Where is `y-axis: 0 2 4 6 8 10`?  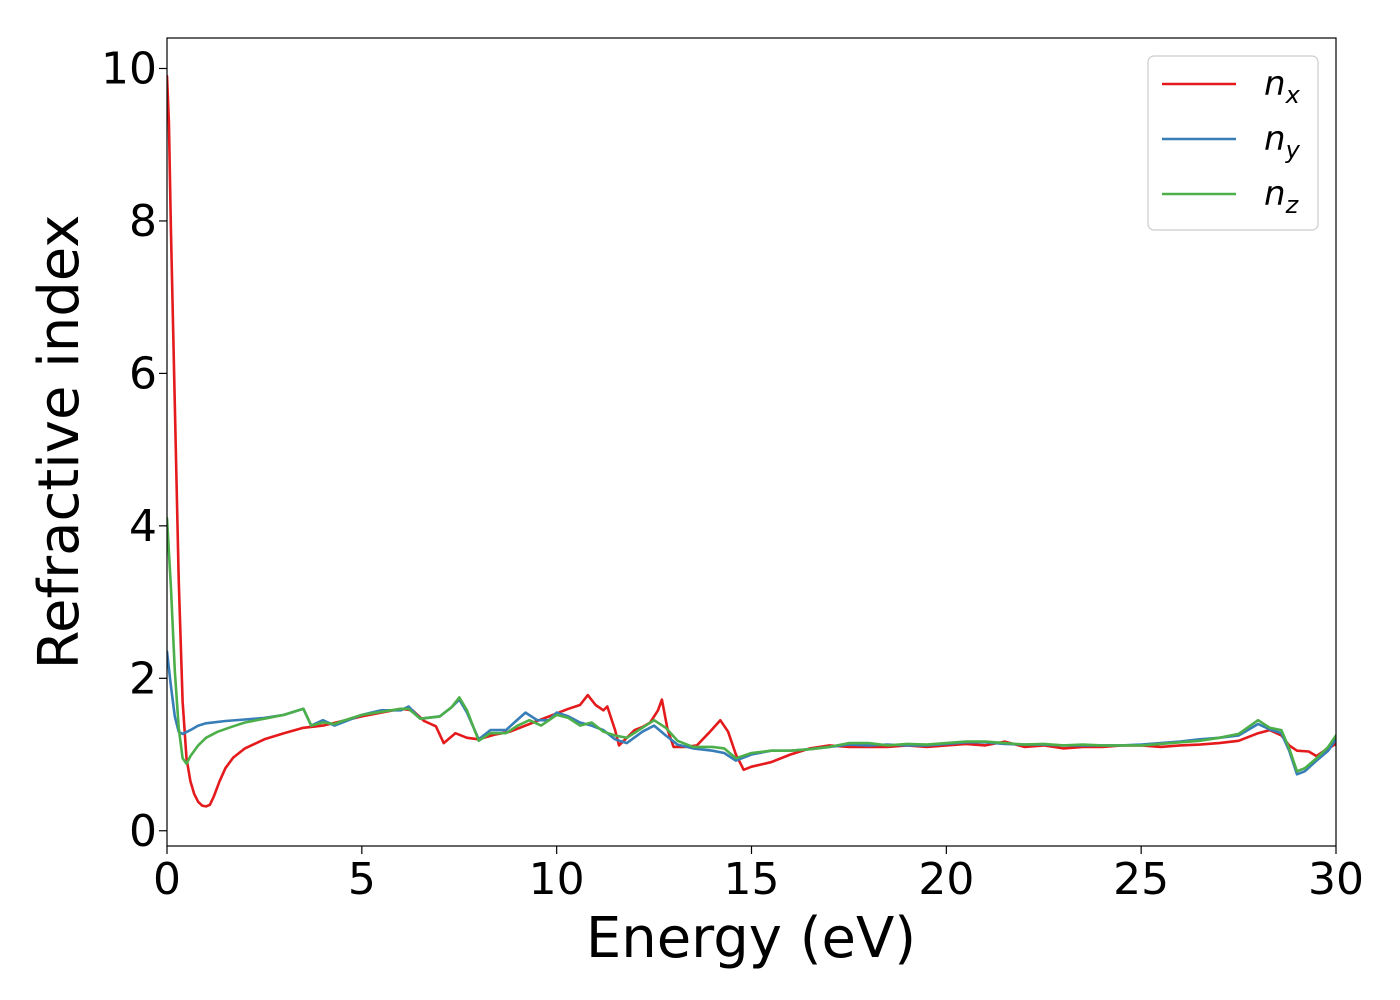 y-axis: 0 2 4 6 8 10 is located at coordinates (134, 450).